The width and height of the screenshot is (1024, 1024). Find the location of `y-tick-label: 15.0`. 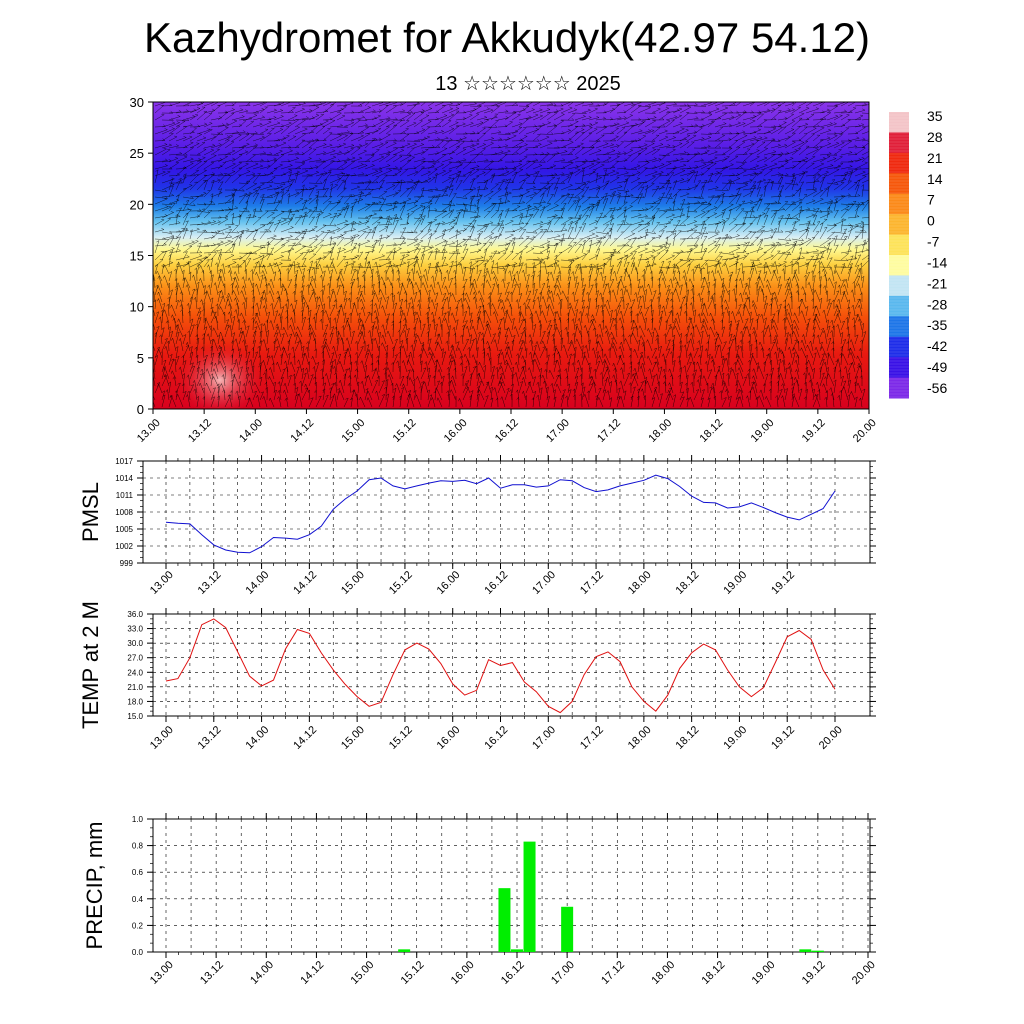

y-tick-label: 15.0 is located at coordinates (135, 716).